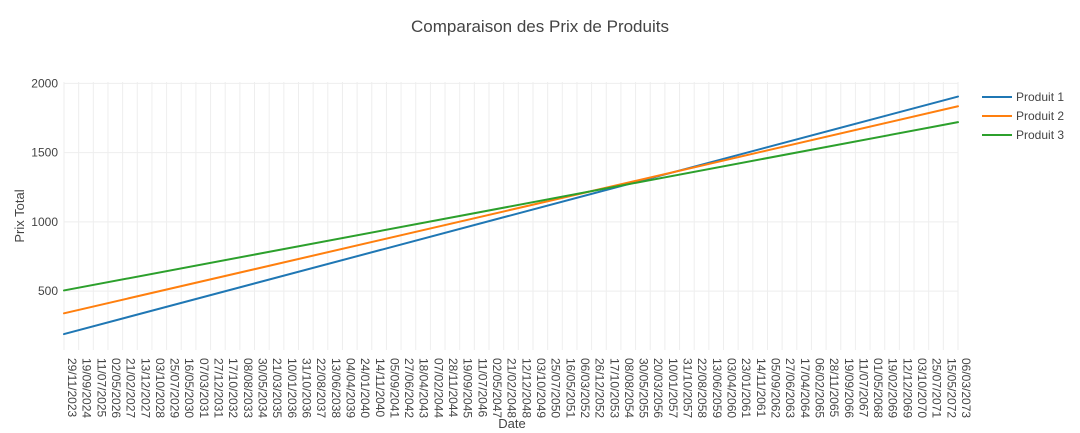 The image size is (1080, 433). Describe the element at coordinates (87, 388) in the screenshot. I see `x-tick-label: 19/09/2024` at that location.